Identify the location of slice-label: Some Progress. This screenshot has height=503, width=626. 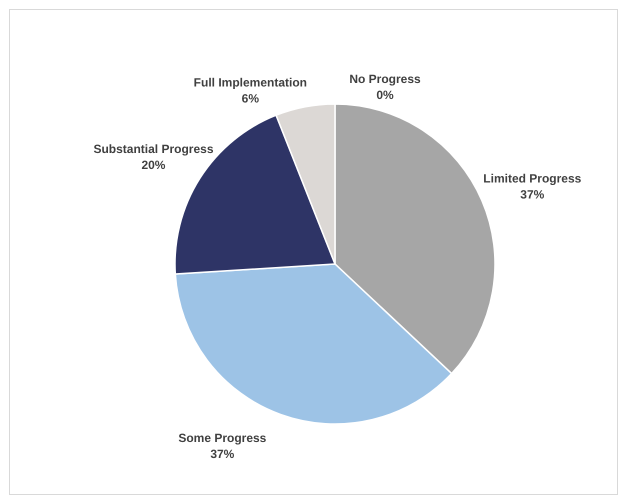
(222, 438).